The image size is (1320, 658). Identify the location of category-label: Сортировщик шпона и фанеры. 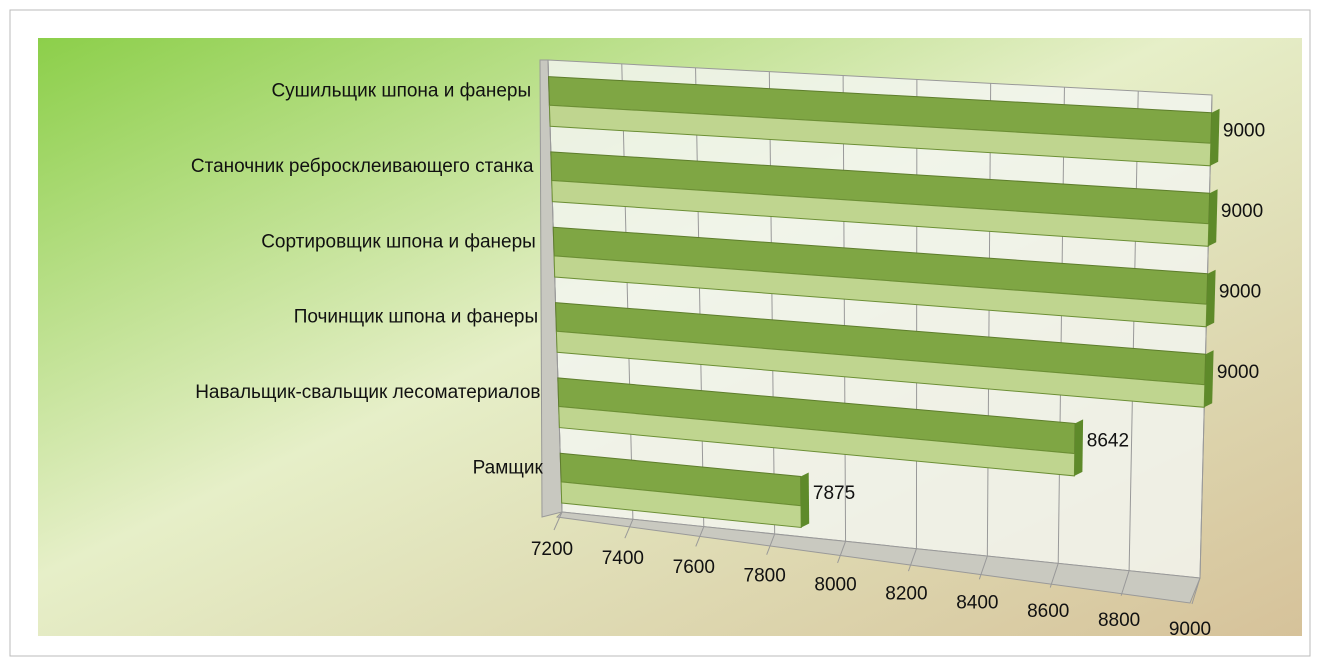
(398, 241).